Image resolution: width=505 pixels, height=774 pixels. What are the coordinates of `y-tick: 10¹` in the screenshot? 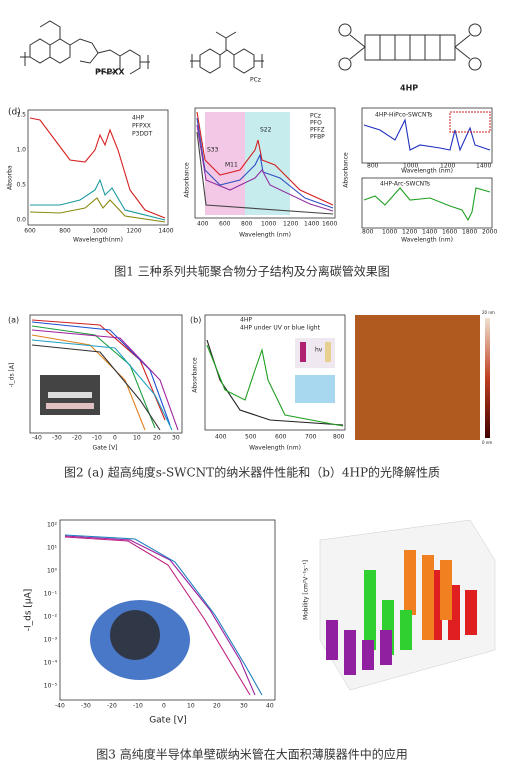 It's located at (52, 548).